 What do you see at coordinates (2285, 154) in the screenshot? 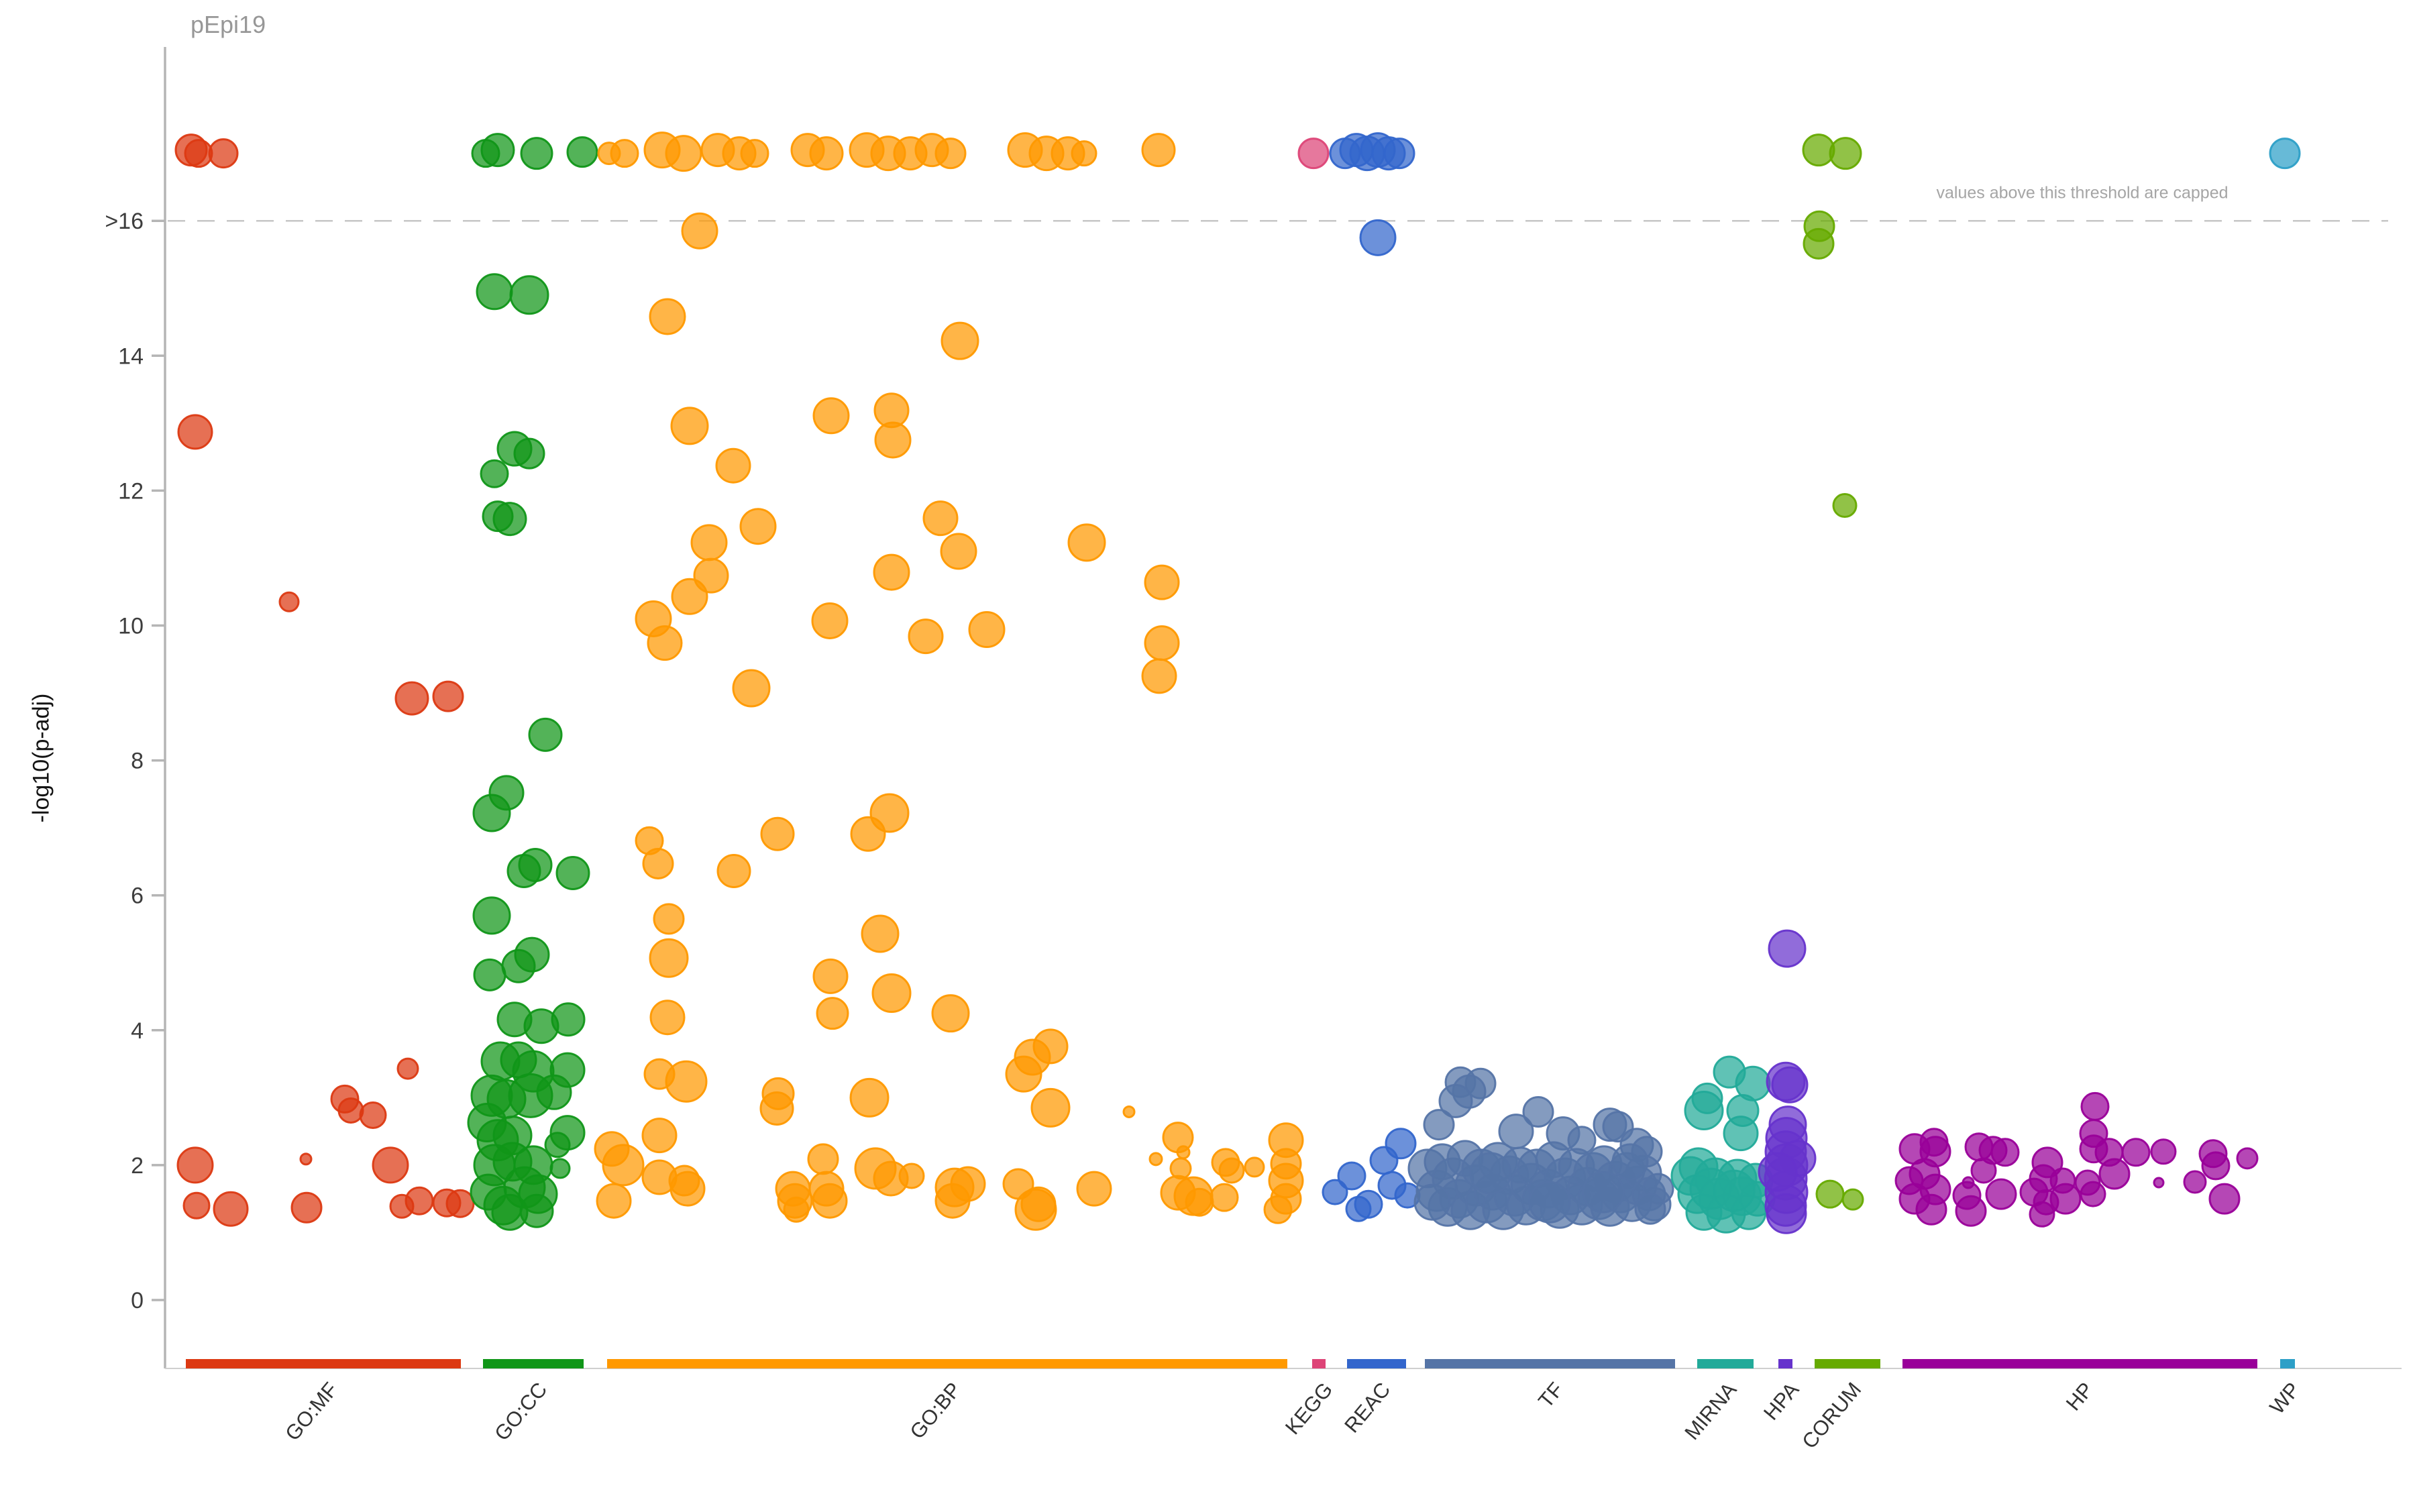
I see `data-point-WP` at bounding box center [2285, 154].